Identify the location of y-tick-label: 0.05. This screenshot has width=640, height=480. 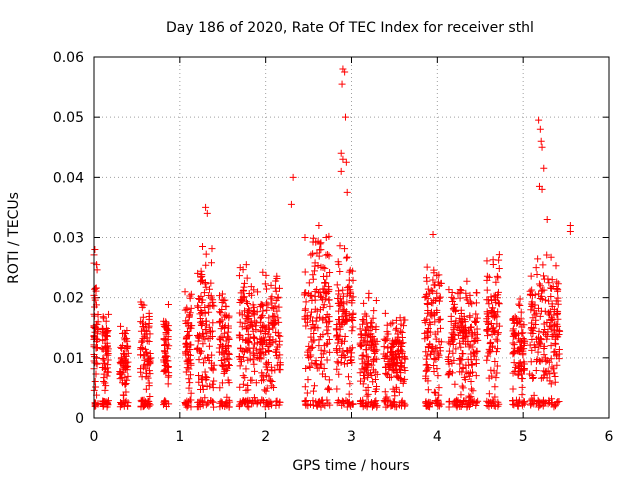
(68, 118).